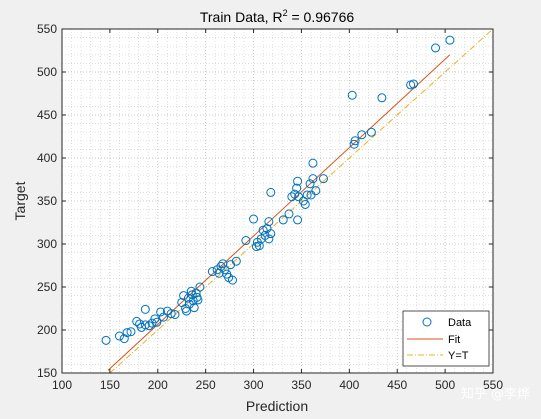 The width and height of the screenshot is (541, 419). What do you see at coordinates (47, 244) in the screenshot?
I see `y-tick-label: 300` at bounding box center [47, 244].